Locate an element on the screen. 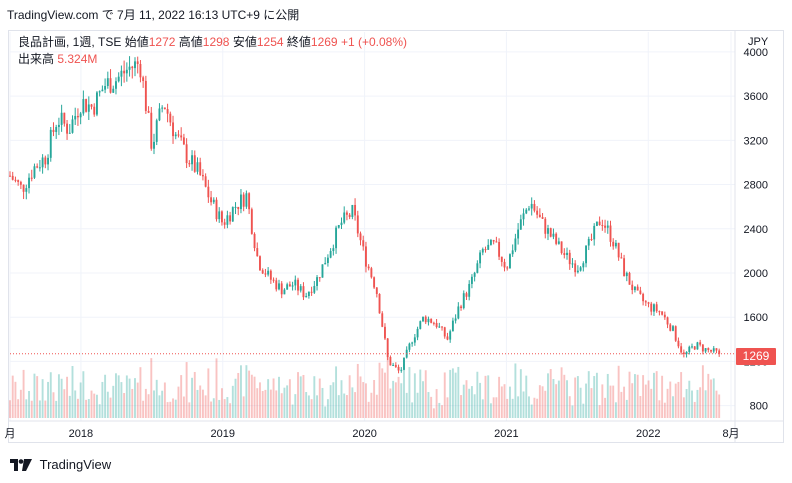 The height and width of the screenshot is (483, 792). legend-low-label: 安値 is located at coordinates (244, 42).